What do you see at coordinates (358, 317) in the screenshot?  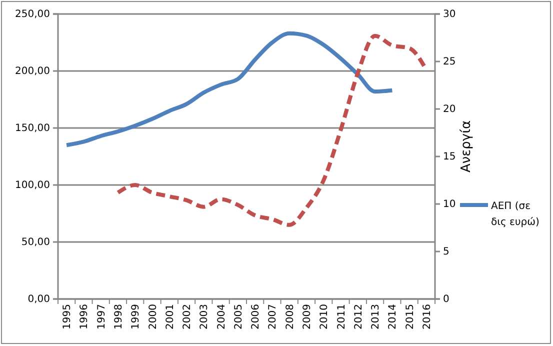 I see `x-tick-label: 2012` at bounding box center [358, 317].